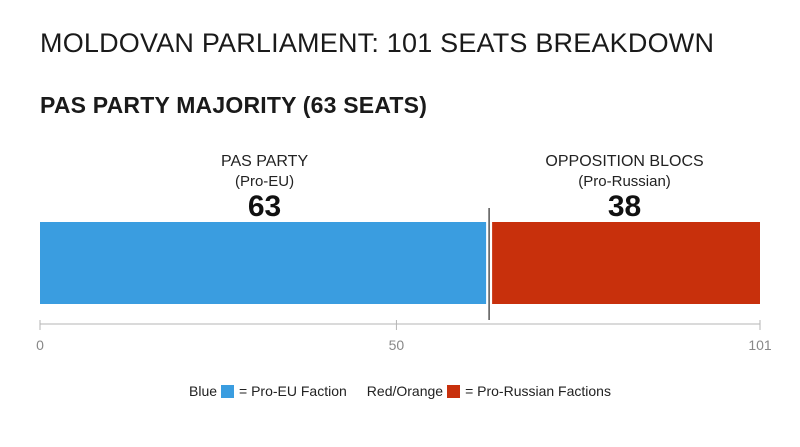  Describe the element at coordinates (405, 391) in the screenshot. I see `legend-prefix: Red/Orange` at that location.